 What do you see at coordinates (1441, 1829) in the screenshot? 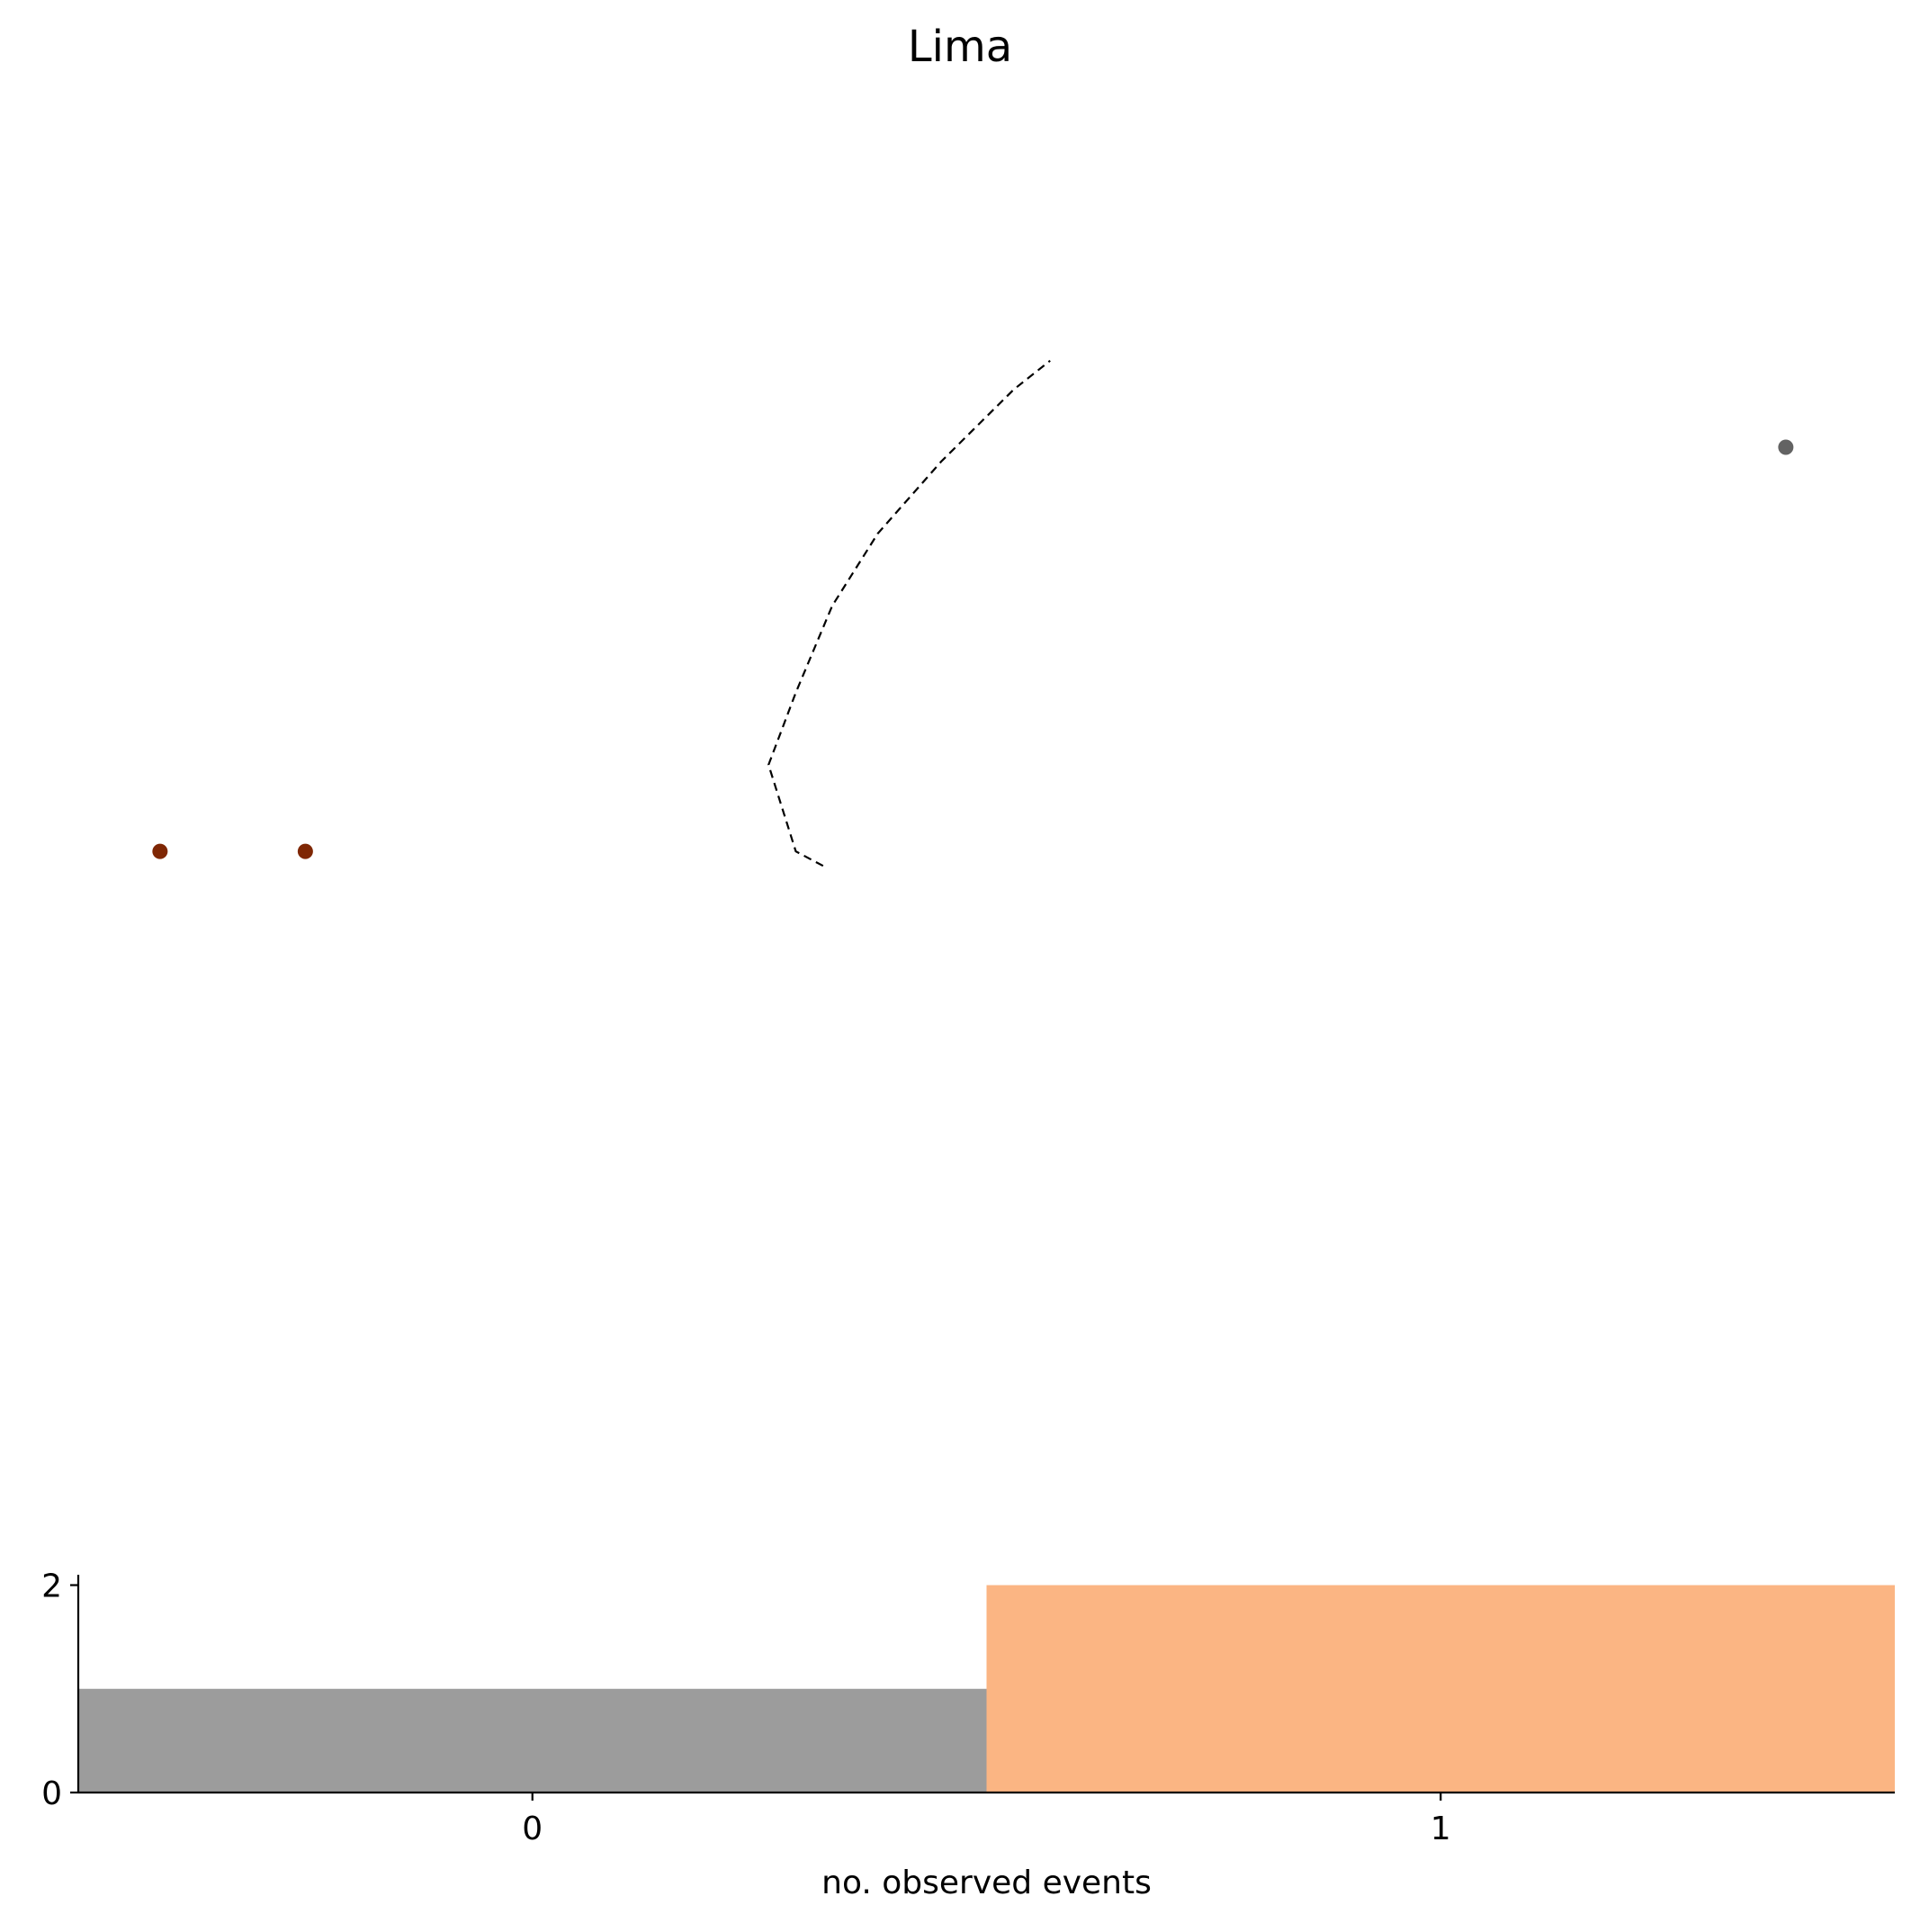
I see `x-tick-label-1: 1` at bounding box center [1441, 1829].